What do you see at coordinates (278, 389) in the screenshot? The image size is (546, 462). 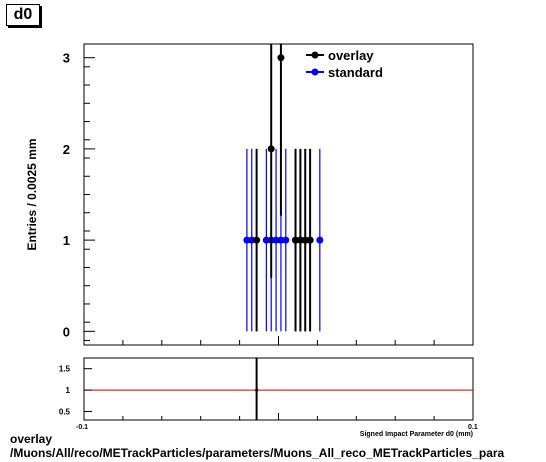 I see `ratio-plot-frame` at bounding box center [278, 389].